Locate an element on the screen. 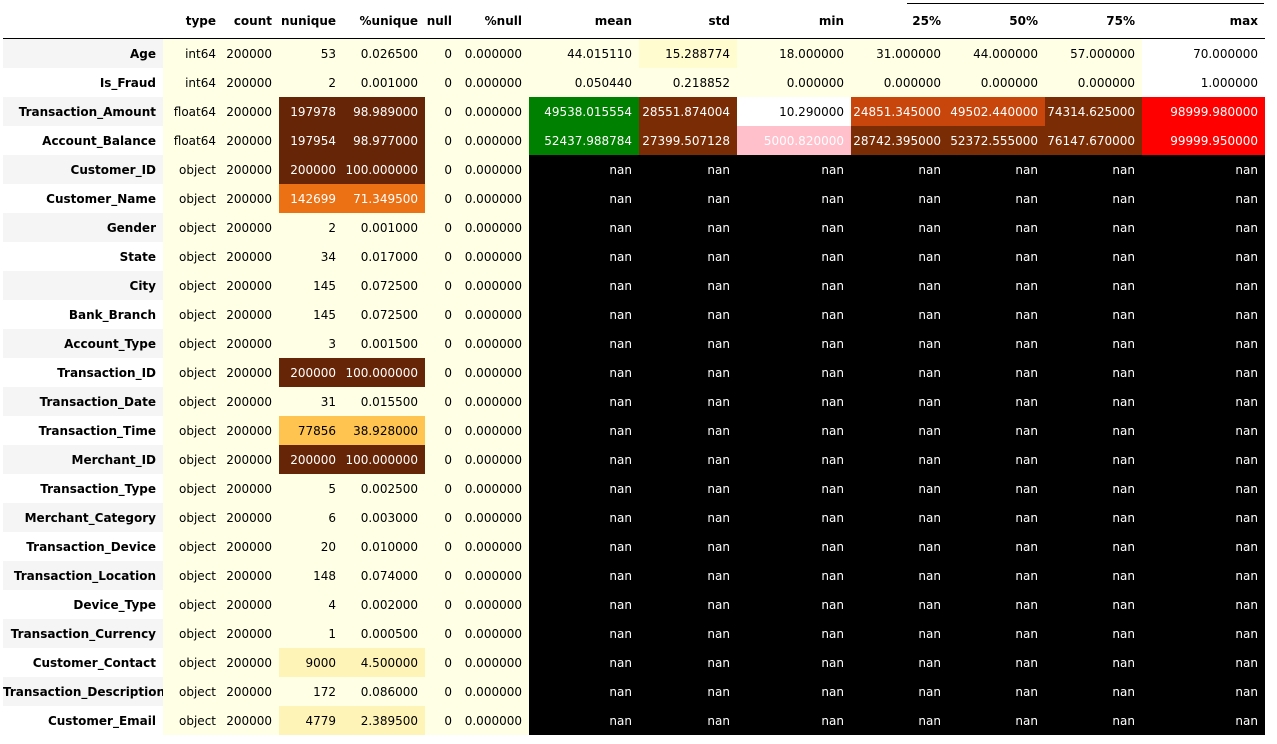  column-header: type is located at coordinates (193, 21).